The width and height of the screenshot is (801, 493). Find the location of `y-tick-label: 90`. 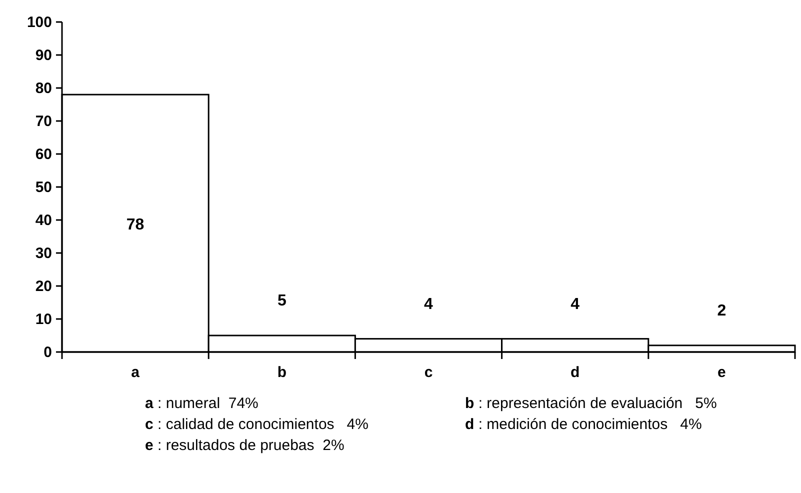

y-tick-label: 90 is located at coordinates (43, 55).